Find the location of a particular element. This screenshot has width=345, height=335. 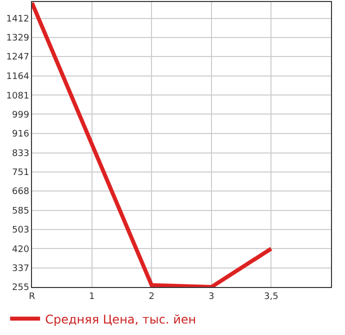

y-tick-label: 337 is located at coordinates (21, 269).